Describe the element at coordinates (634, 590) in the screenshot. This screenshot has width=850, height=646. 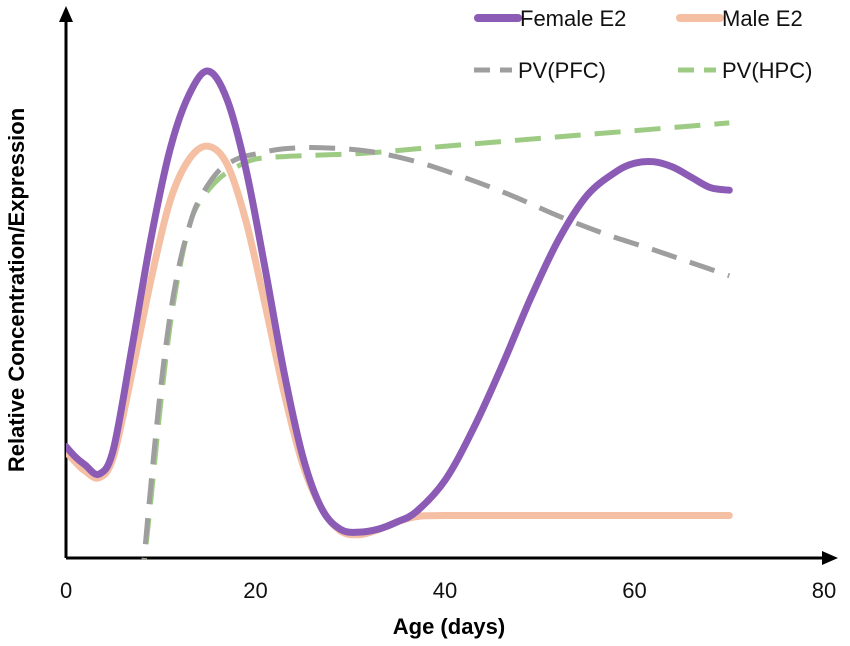
I see `x-tick-label: 60` at that location.